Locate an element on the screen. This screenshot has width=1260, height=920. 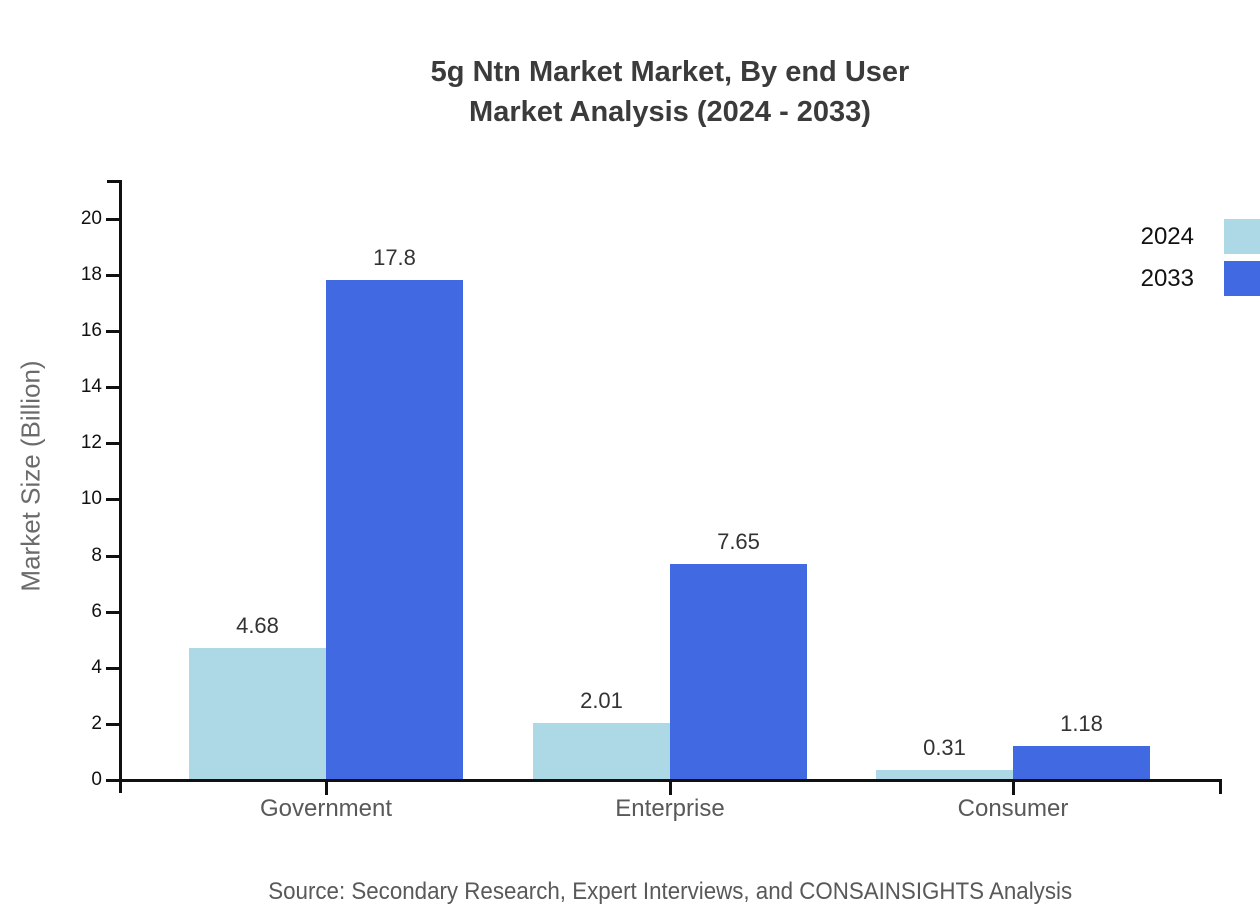
legend-label-2024: 2024 is located at coordinates (1167, 236).